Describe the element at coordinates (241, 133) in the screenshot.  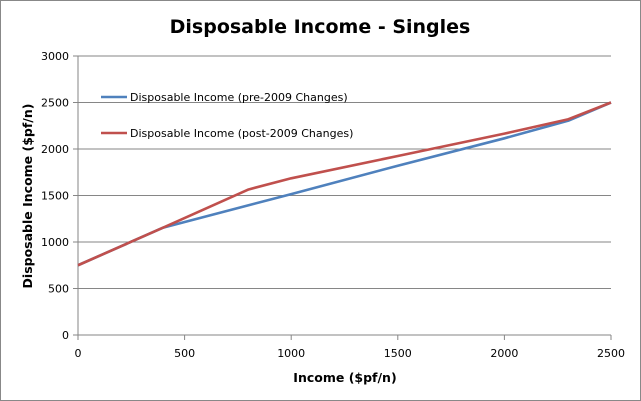
I see `legend-label: Disposable Income (post-2009 Changes)` at that location.